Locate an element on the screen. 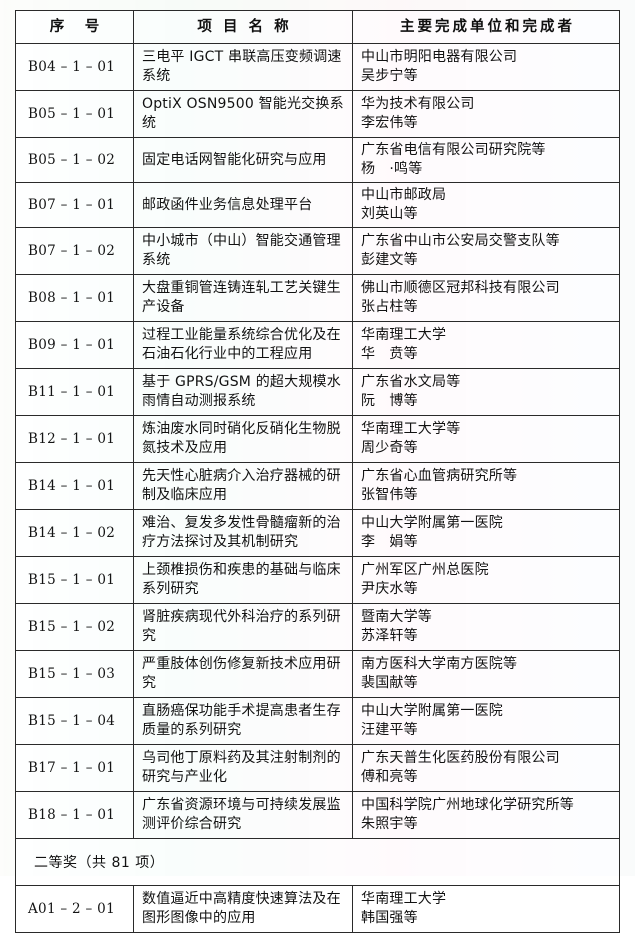 This screenshot has width=635, height=933. cell-project-id: B15 – 1 – 02 is located at coordinates (74, 627).